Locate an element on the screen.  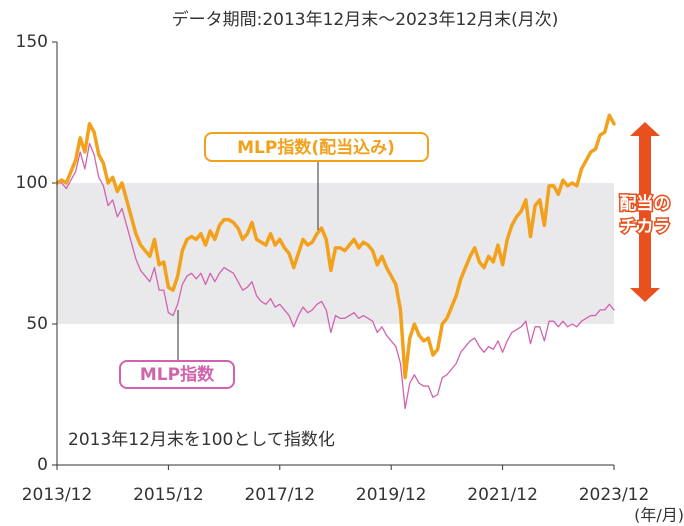
dividend-arrow is located at coordinates (645, 212).